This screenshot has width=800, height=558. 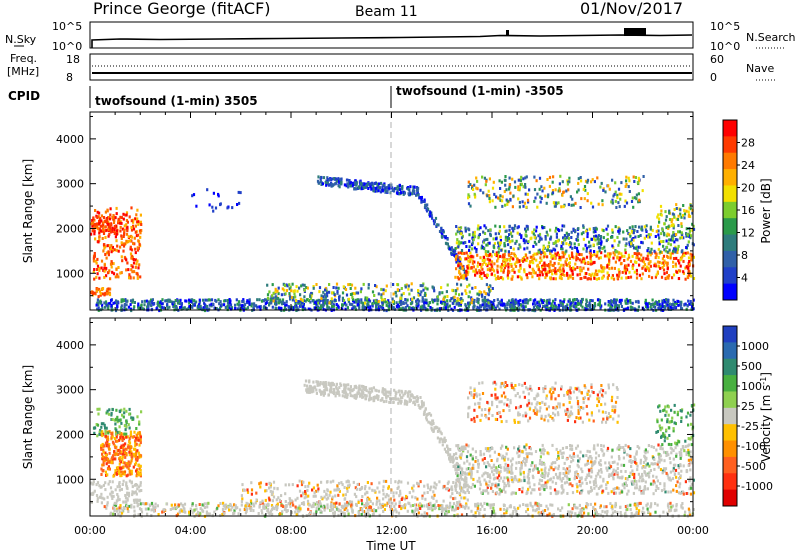 What do you see at coordinates (507, 33) in the screenshot?
I see `nsearch-spike` at bounding box center [507, 33].